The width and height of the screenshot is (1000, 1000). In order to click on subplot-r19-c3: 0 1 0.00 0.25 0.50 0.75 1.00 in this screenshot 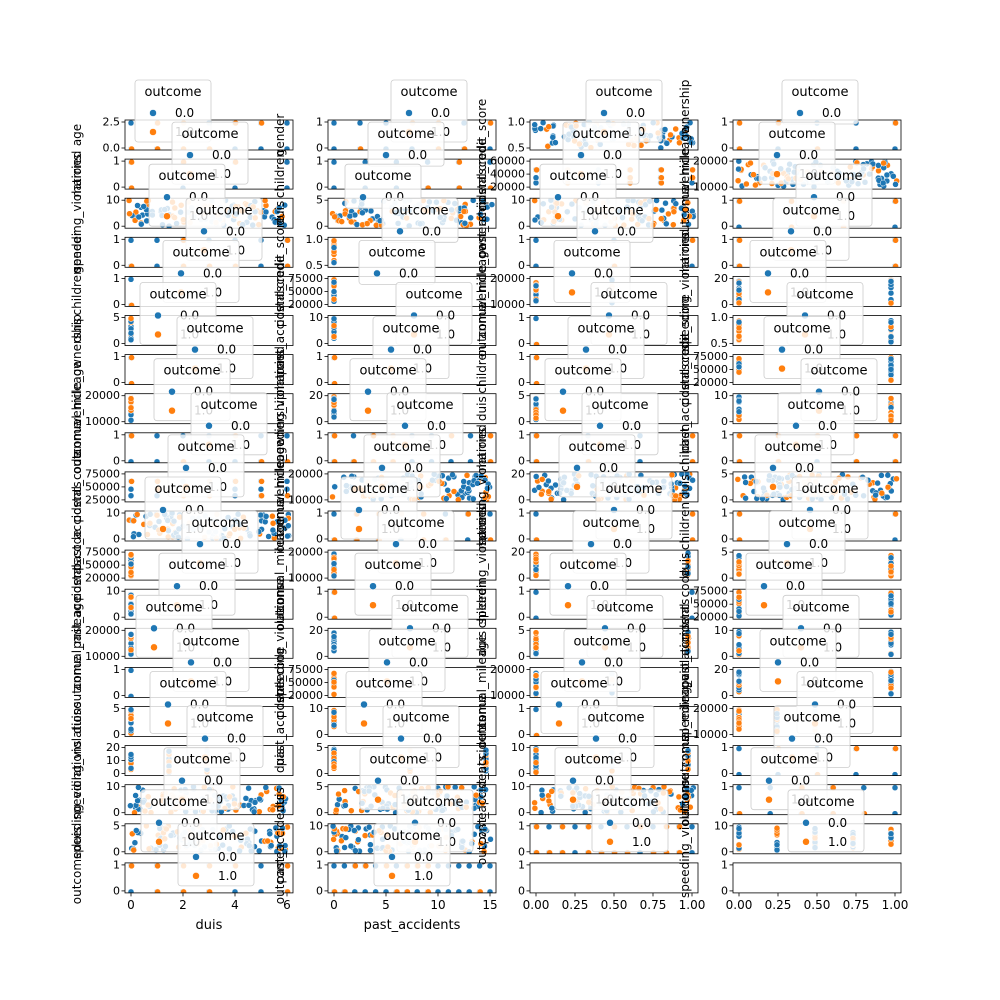, I will do `click(814, 885)`.